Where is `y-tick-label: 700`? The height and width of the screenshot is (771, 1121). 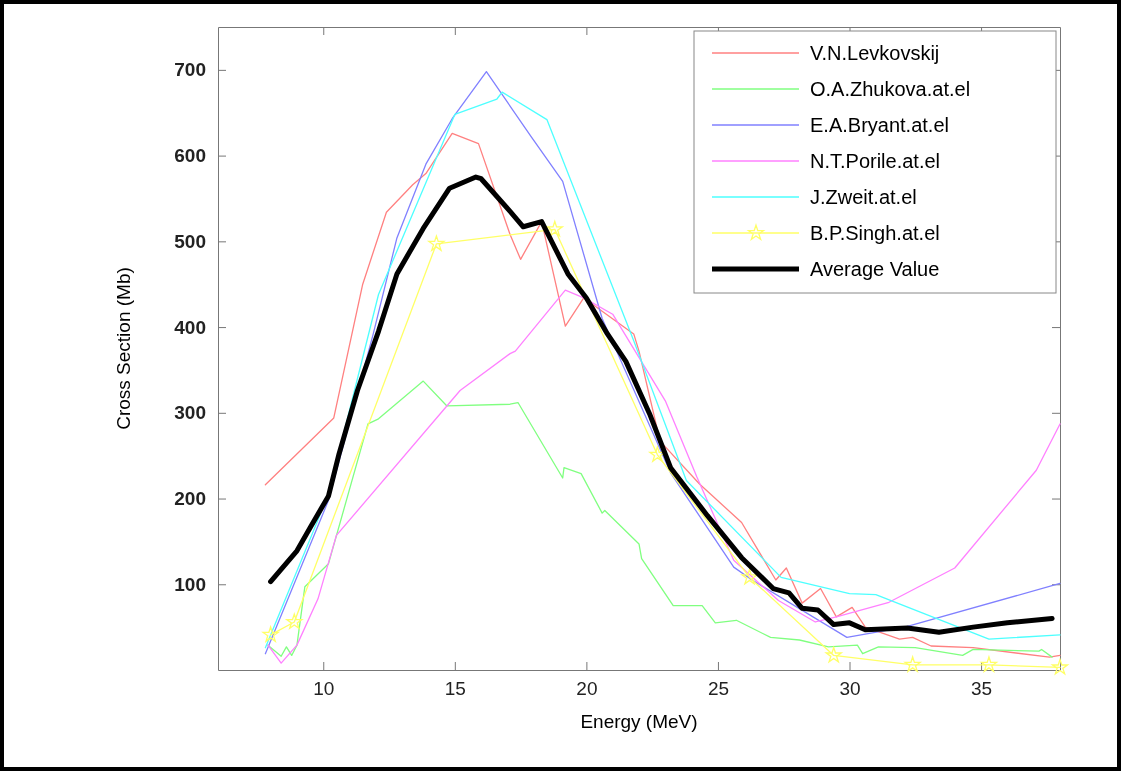
y-tick-label: 700 is located at coordinates (190, 70).